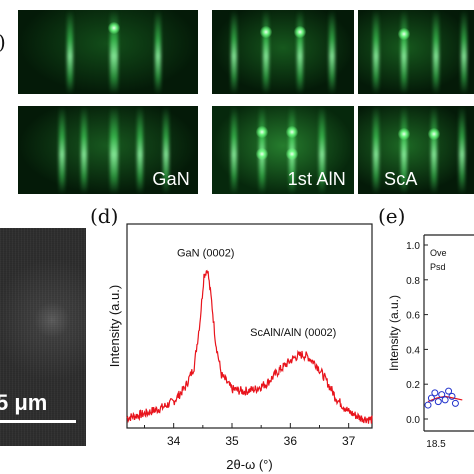 Image resolution: width=474 pixels, height=474 pixels. What do you see at coordinates (293, 333) in the screenshot?
I see `xrd-peak-annotation: ScAlN/AlN (0002)` at bounding box center [293, 333].